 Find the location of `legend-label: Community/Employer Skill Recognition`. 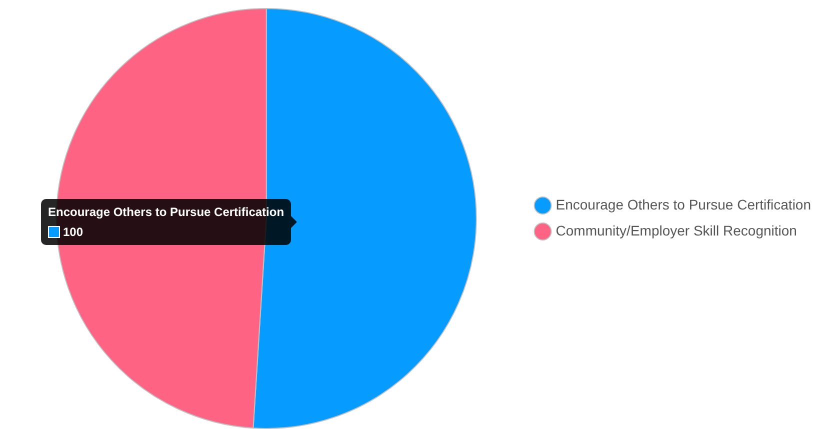

legend-label: Community/Employer Skill Recognition is located at coordinates (676, 230).